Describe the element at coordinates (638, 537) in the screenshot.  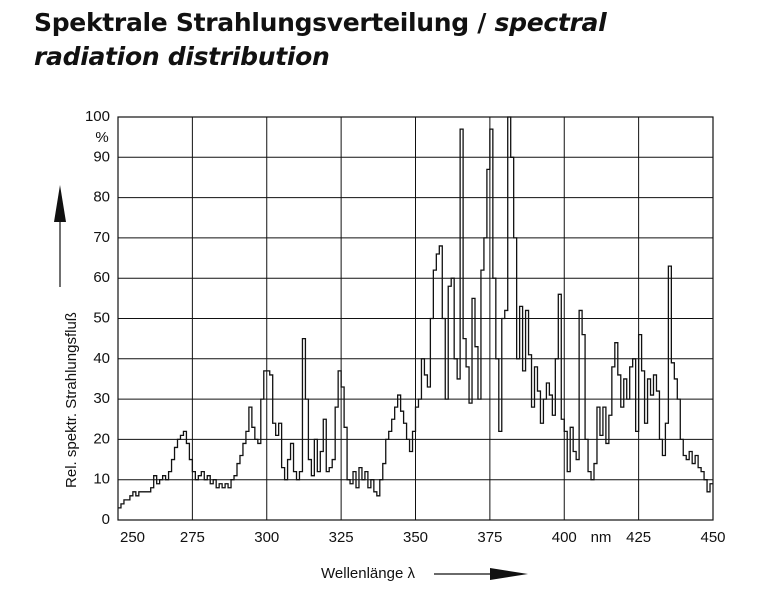
I see `x-tick-label: 425` at that location.